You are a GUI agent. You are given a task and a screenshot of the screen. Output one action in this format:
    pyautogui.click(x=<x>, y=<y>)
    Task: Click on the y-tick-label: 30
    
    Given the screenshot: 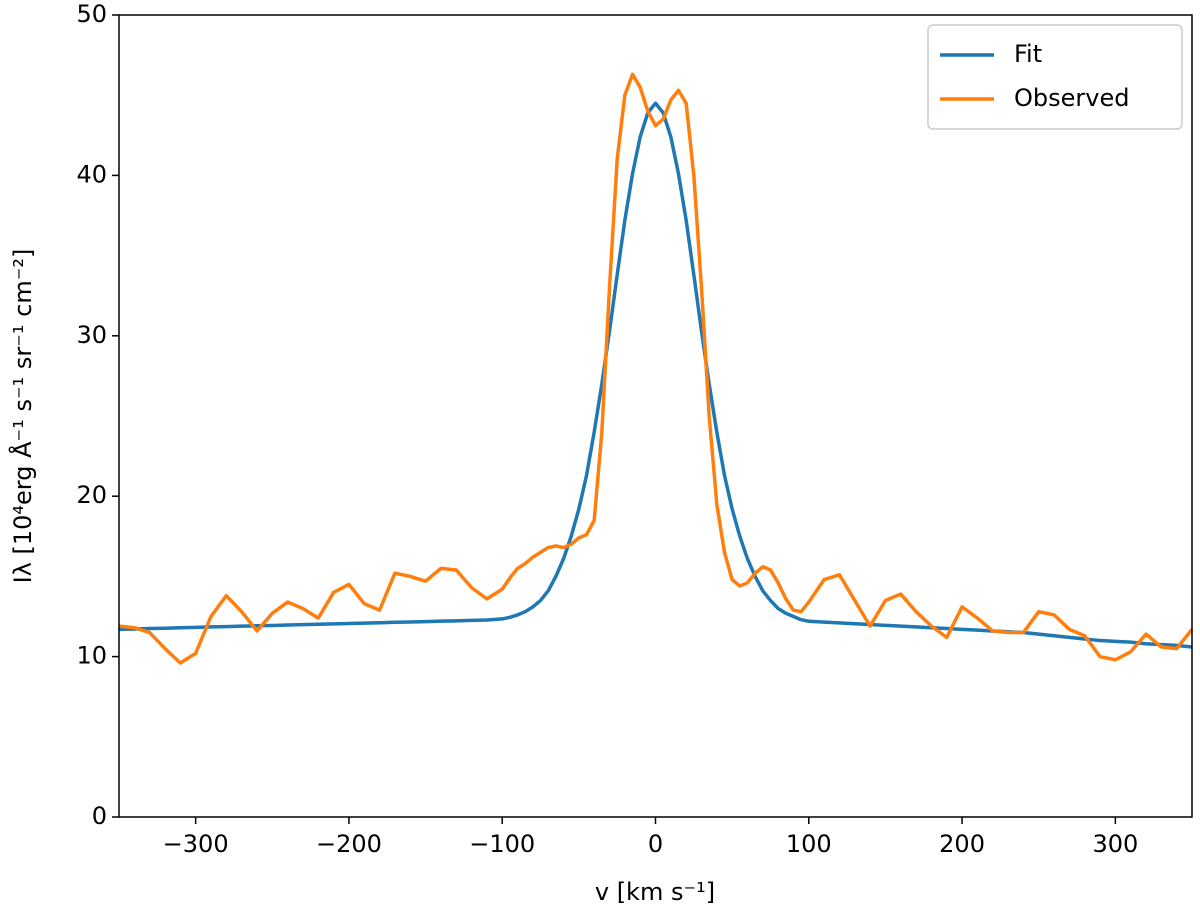 What is the action you would take?
    pyautogui.click(x=91, y=335)
    